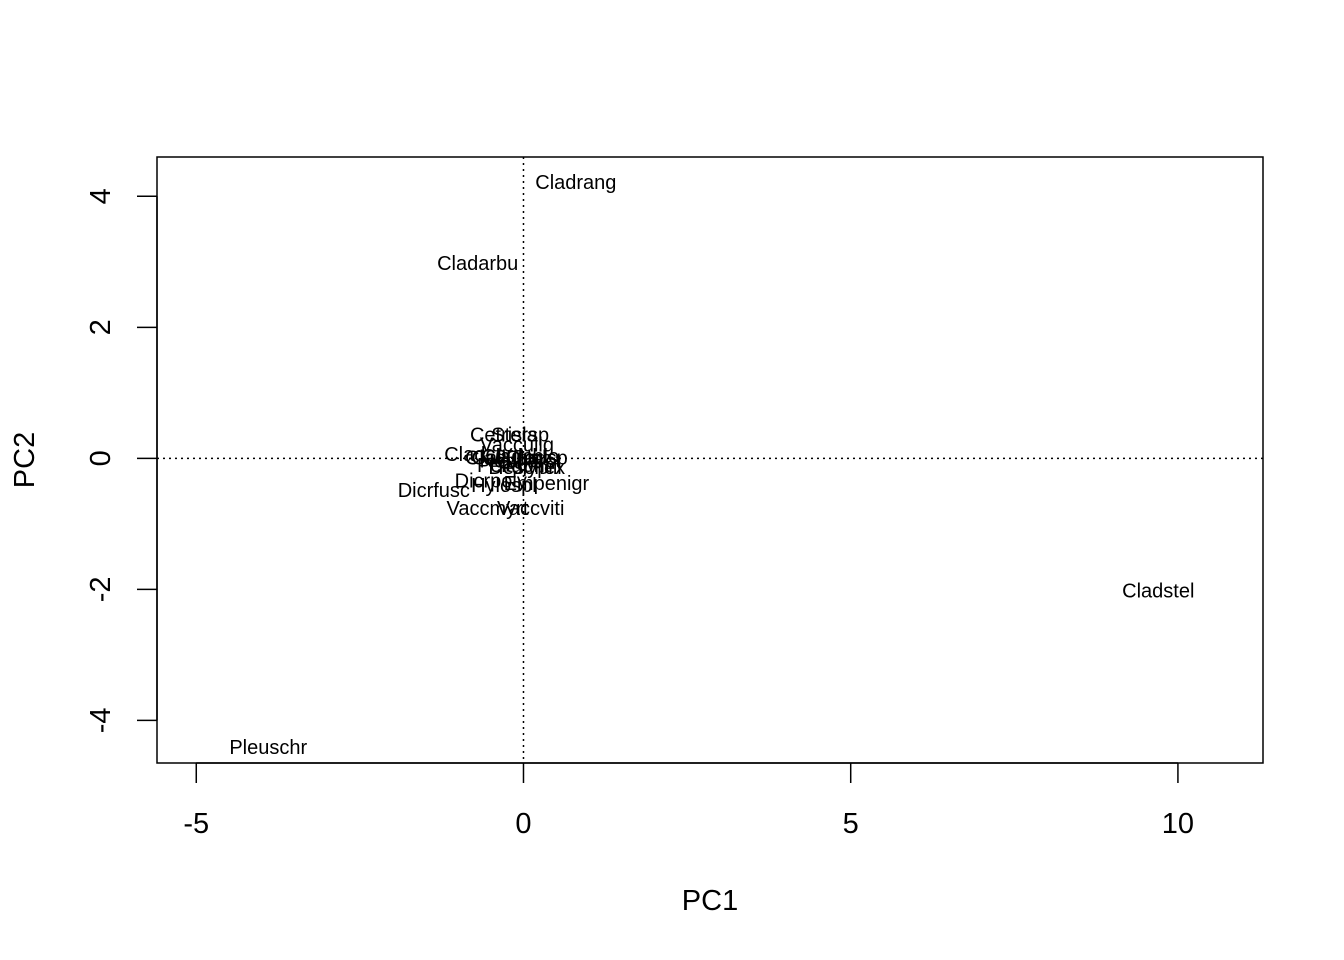  I want to click on species-label-stersp: Stersp, so click(520, 435).